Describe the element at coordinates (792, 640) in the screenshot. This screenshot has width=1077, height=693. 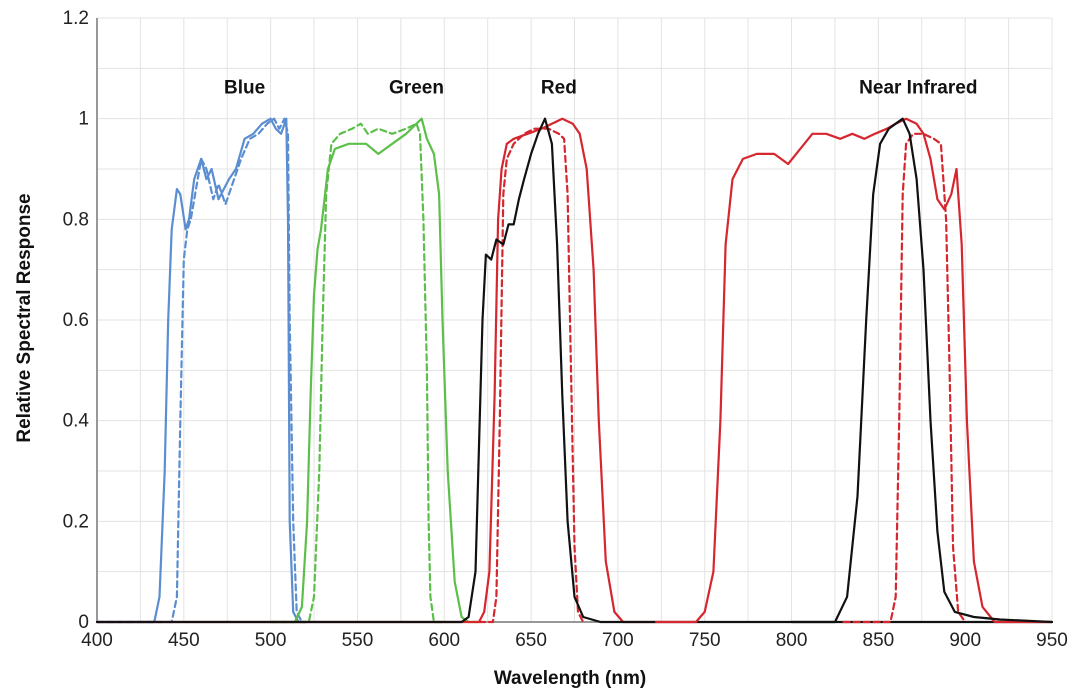
I see `x-tick-label: 800` at that location.